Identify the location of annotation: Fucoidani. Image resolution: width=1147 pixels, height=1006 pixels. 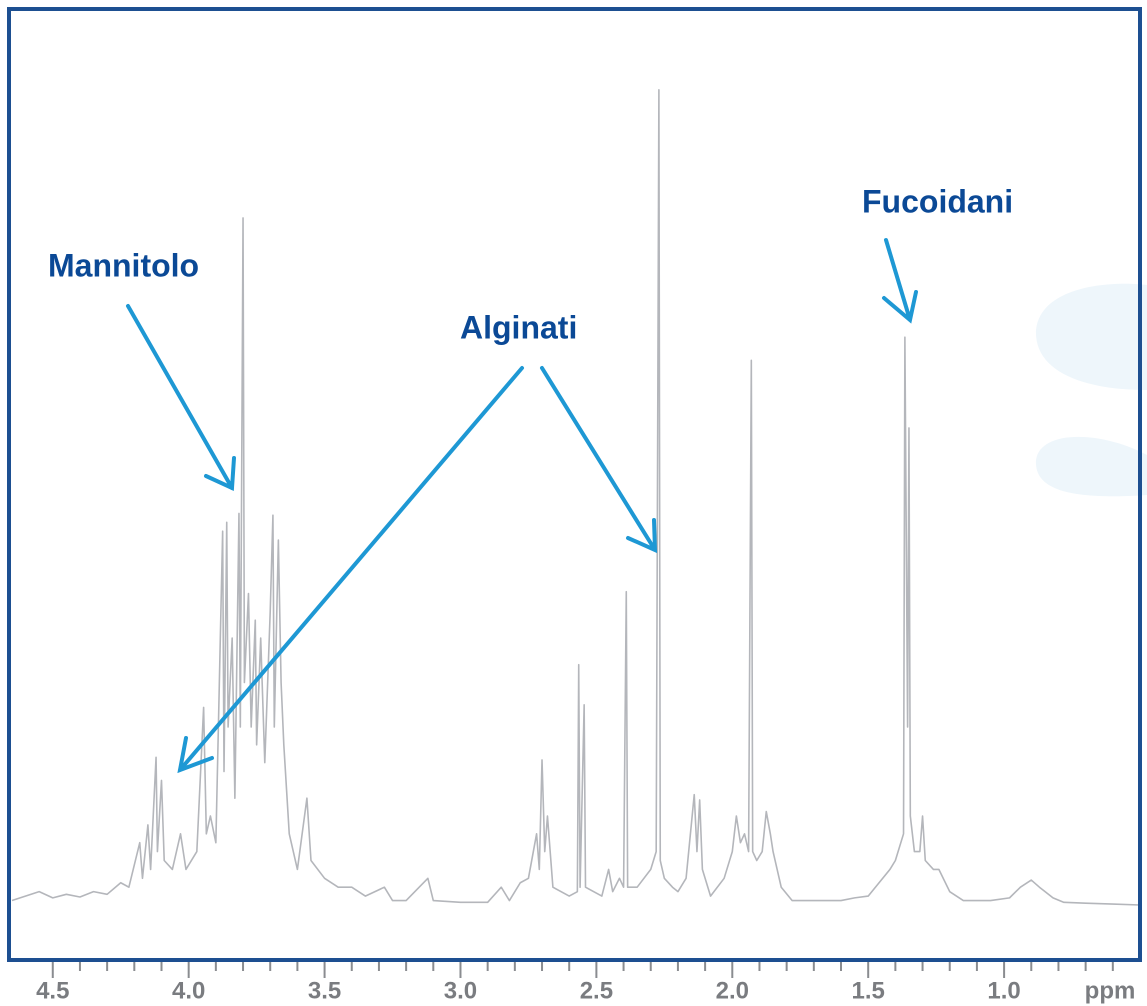
(937, 201).